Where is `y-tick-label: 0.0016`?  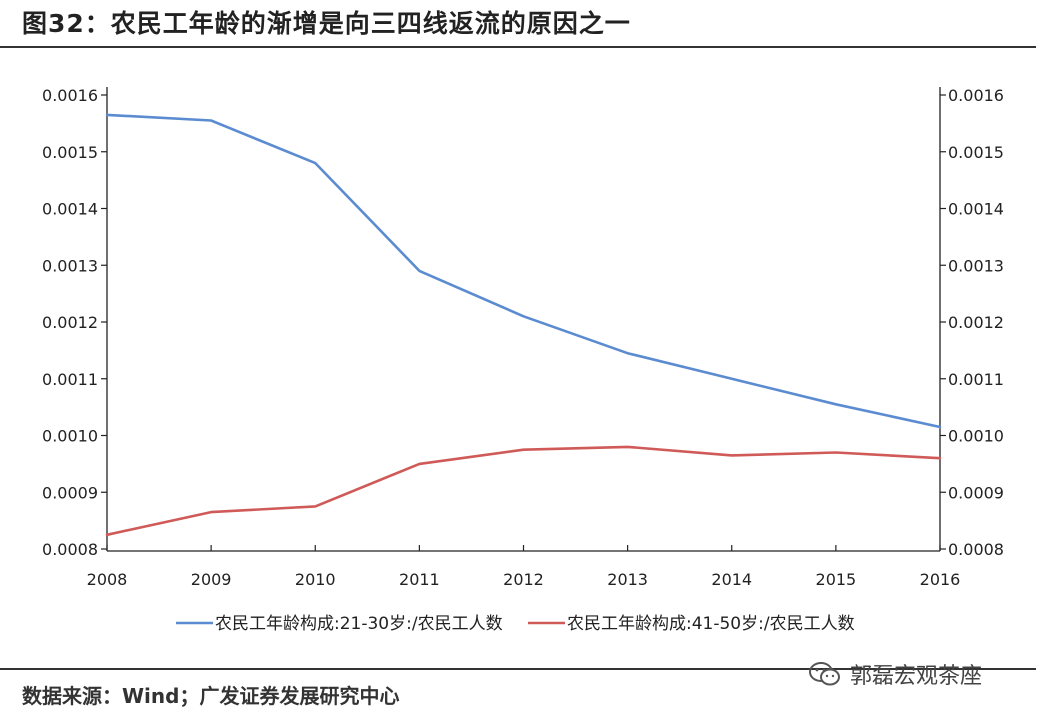 y-tick-label: 0.0016 is located at coordinates (70, 95).